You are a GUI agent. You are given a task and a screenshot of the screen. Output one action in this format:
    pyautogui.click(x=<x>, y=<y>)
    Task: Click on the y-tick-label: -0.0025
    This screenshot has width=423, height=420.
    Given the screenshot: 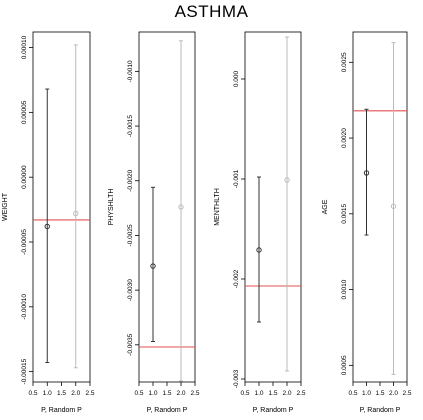 What is the action you would take?
    pyautogui.click(x=130, y=235)
    